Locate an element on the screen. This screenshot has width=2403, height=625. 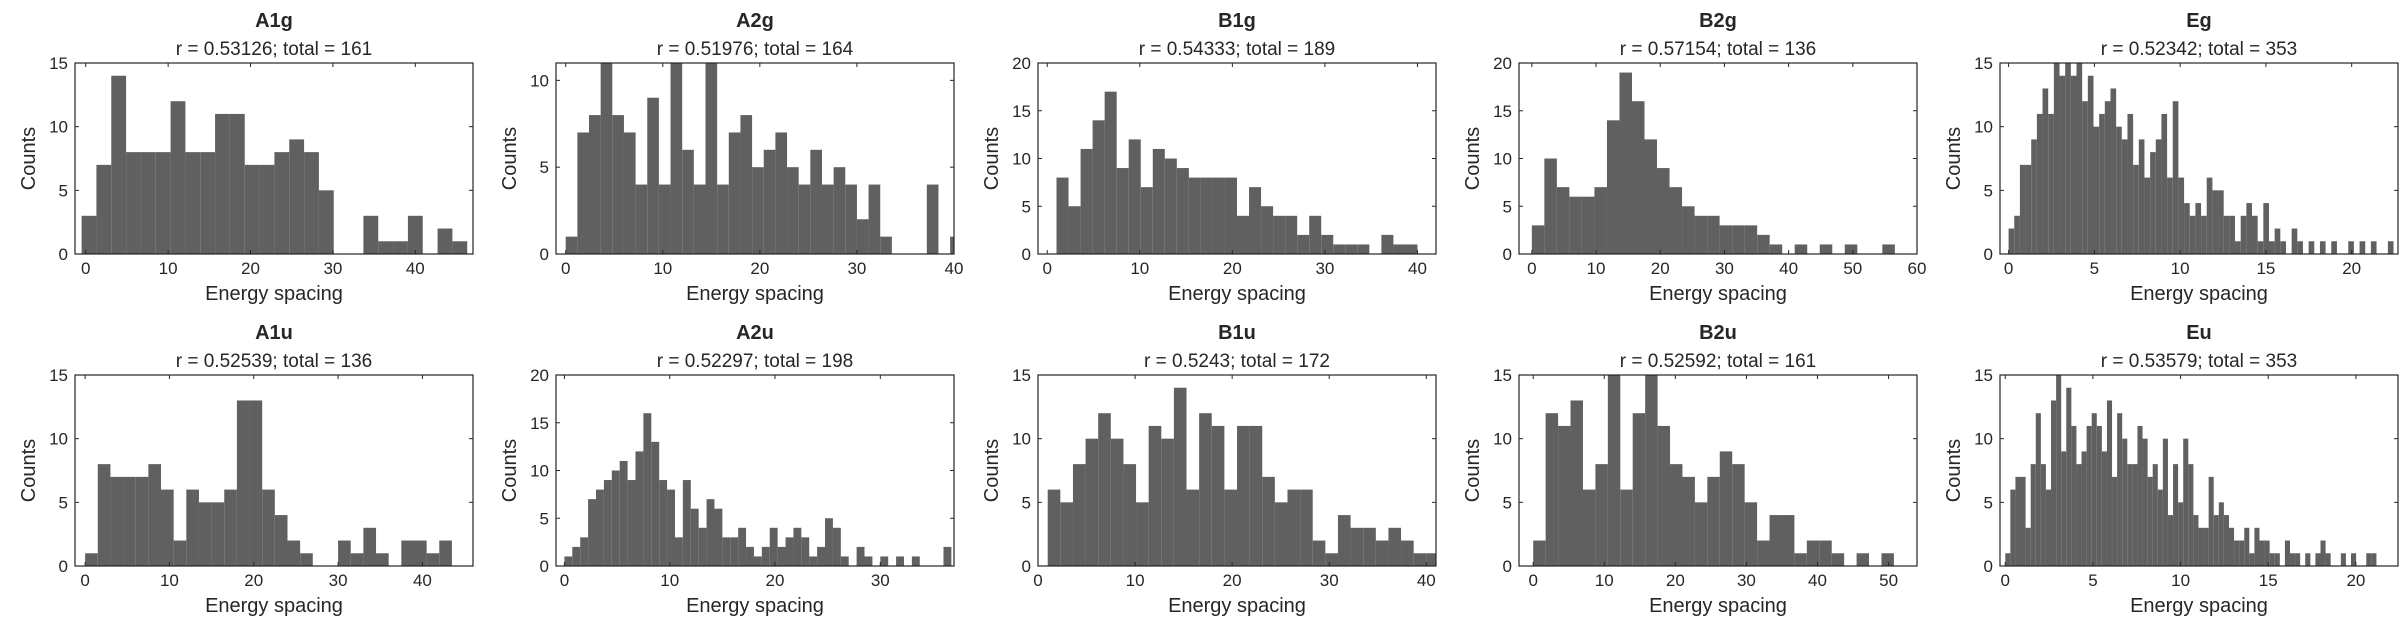
chart-title: A2g is located at coordinates (755, 21).